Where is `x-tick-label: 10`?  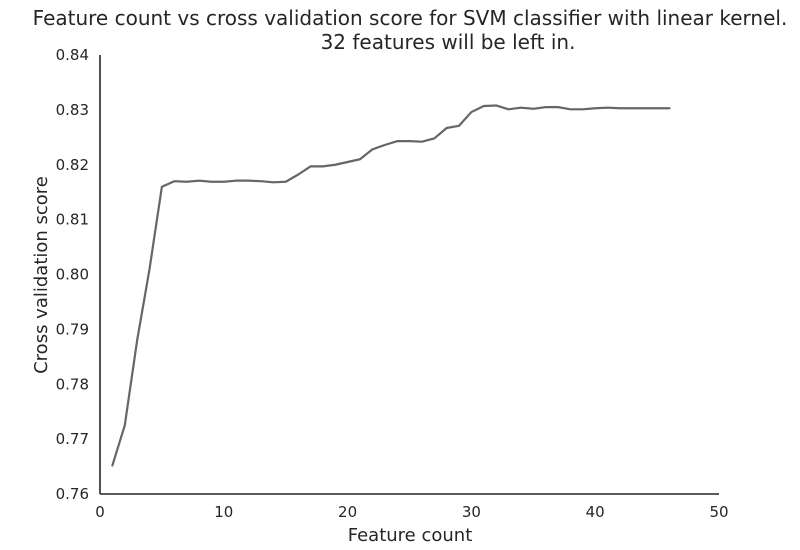
x-tick-label: 10 is located at coordinates (223, 512).